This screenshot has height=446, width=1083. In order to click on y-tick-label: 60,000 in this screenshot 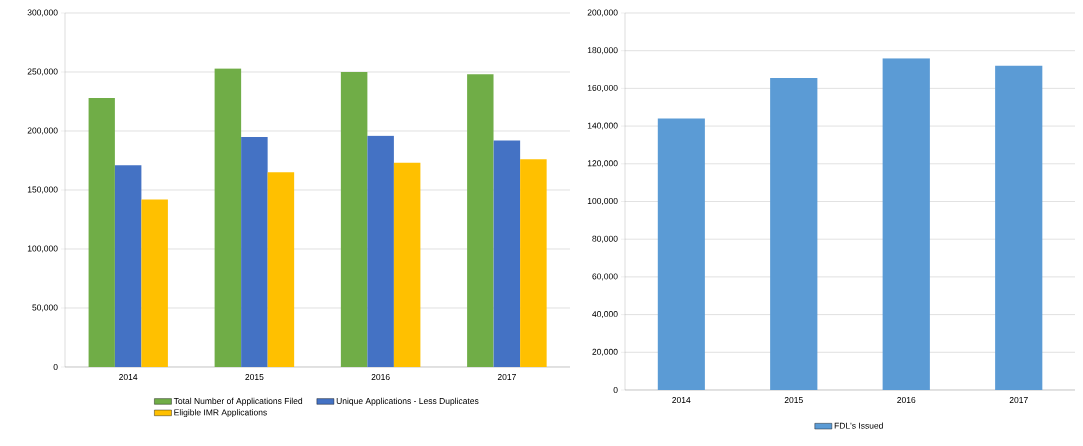, I will do `click(605, 277)`.